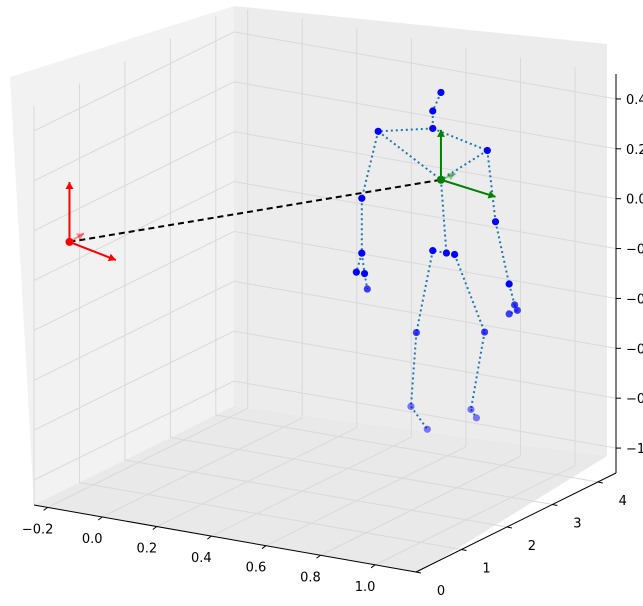  Describe the element at coordinates (634, 299) in the screenshot. I see `z-tick-label: −0.4` at that location.